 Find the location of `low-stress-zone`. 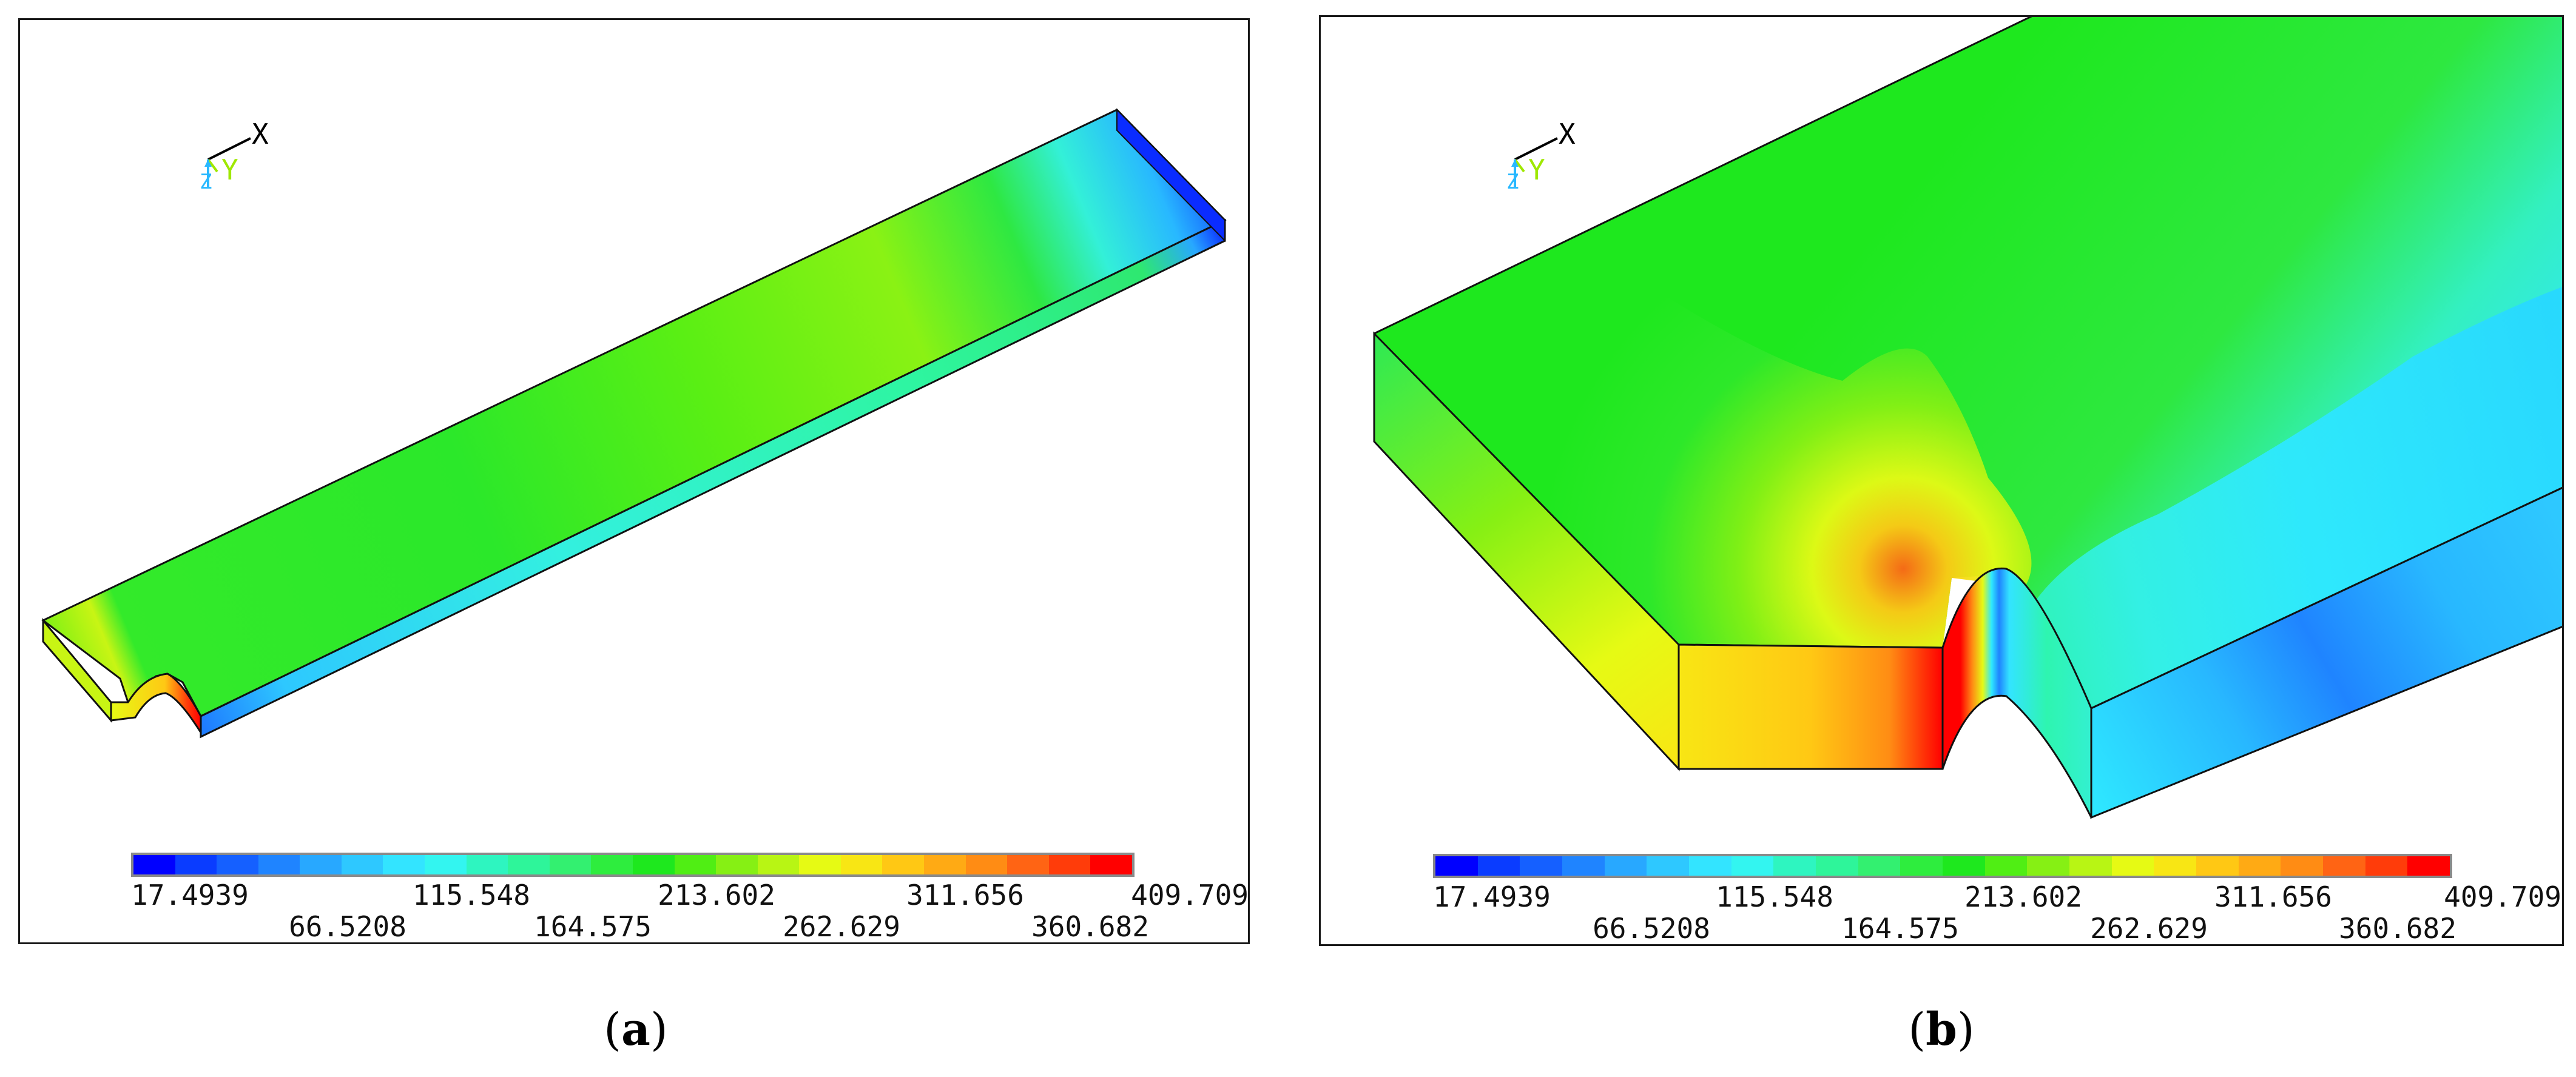

low-stress-zone is located at coordinates (2300, 497).